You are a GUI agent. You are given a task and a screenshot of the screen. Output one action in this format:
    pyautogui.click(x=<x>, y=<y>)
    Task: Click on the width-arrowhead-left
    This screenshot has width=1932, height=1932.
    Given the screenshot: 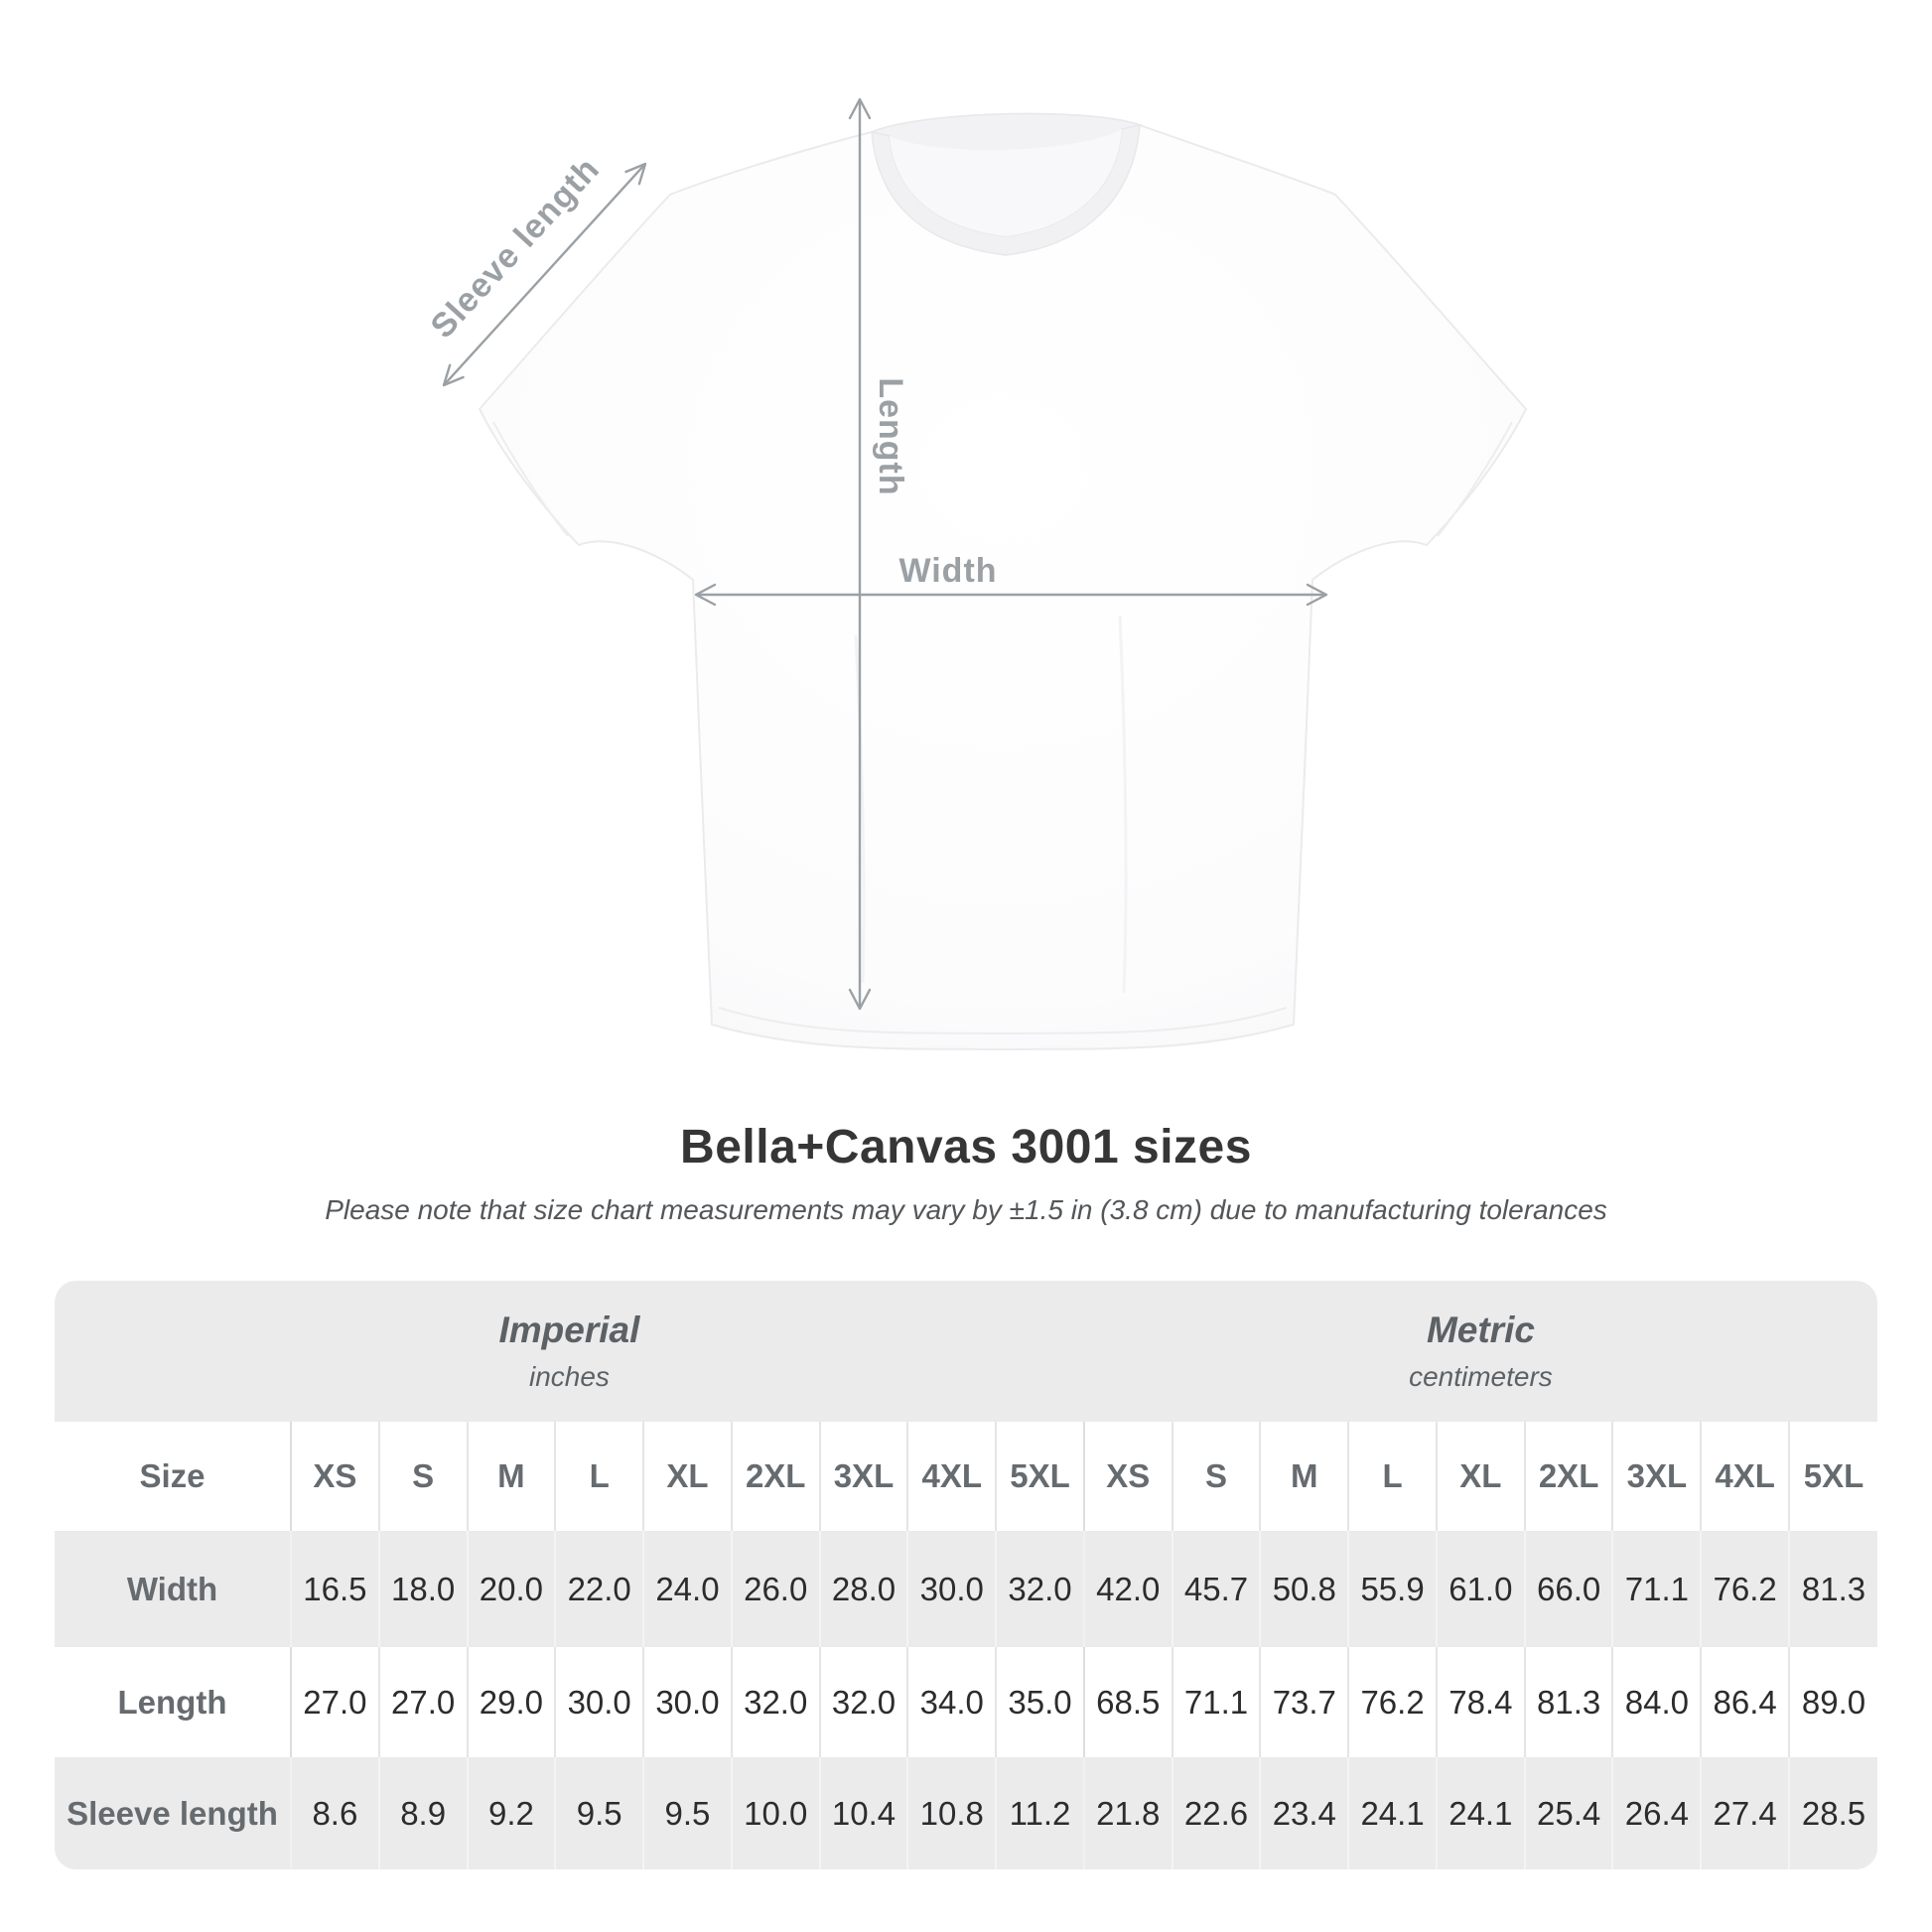 What is the action you would take?
    pyautogui.click(x=706, y=595)
    